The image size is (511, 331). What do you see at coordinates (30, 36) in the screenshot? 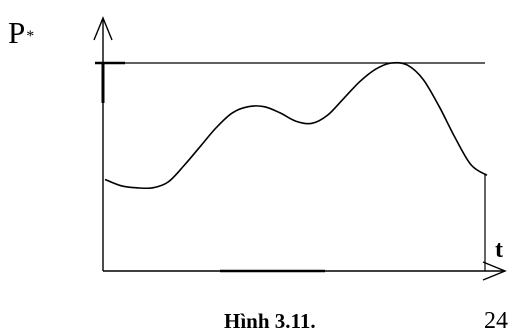
I see `y-axis-label-subscript: *` at bounding box center [30, 36].